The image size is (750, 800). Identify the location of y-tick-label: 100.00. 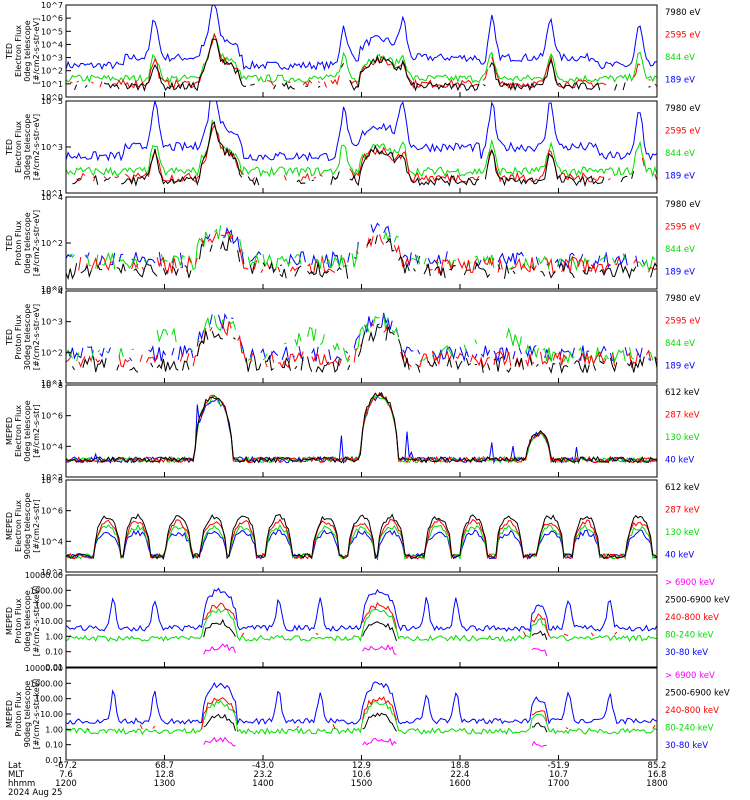
(49, 606).